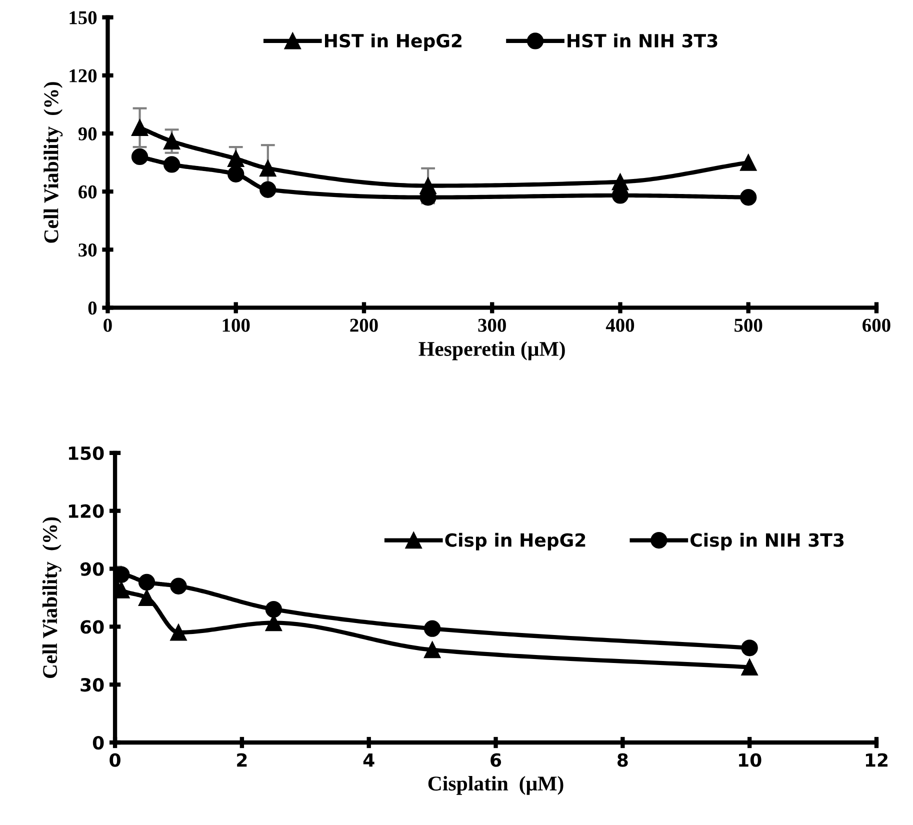  I want to click on x-tick-label: 300, so click(492, 325).